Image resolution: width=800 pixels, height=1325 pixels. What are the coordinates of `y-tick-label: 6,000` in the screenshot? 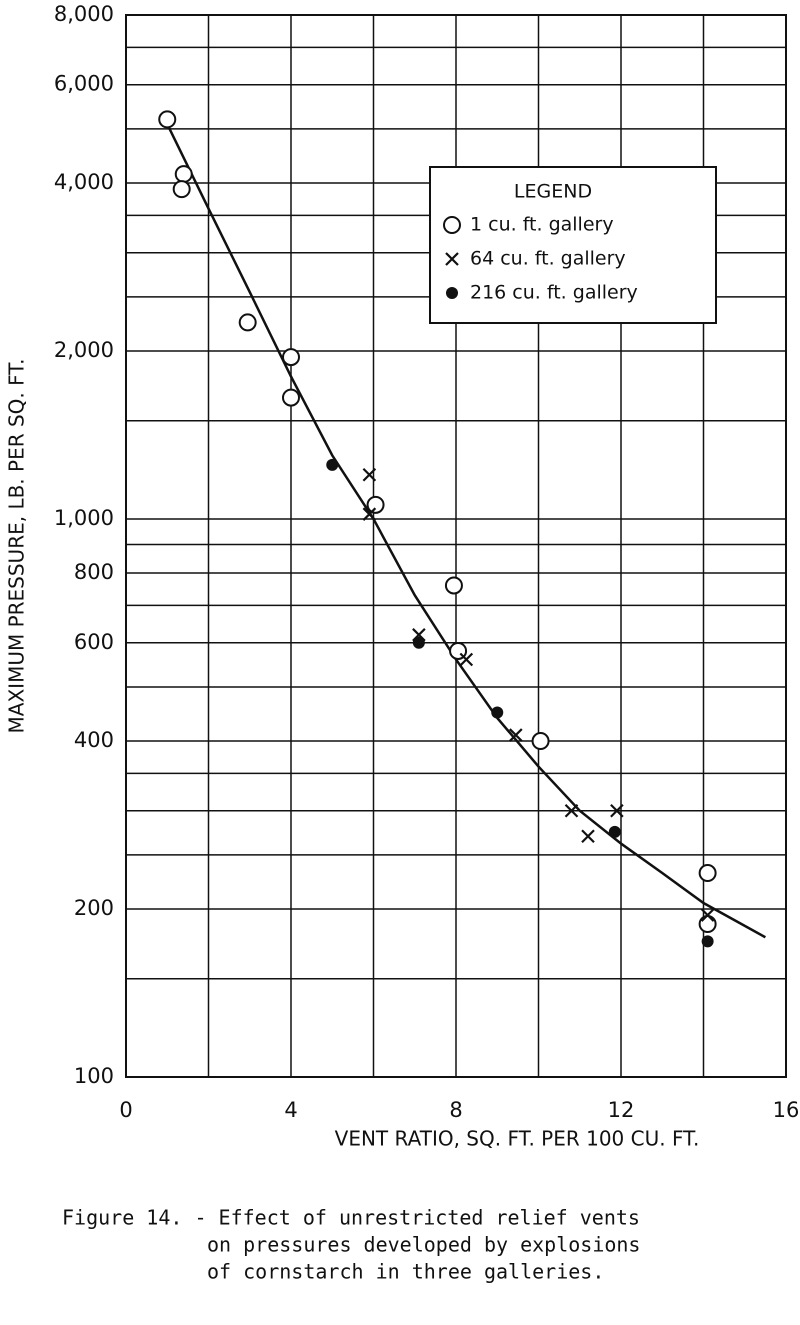 It's located at (84, 84).